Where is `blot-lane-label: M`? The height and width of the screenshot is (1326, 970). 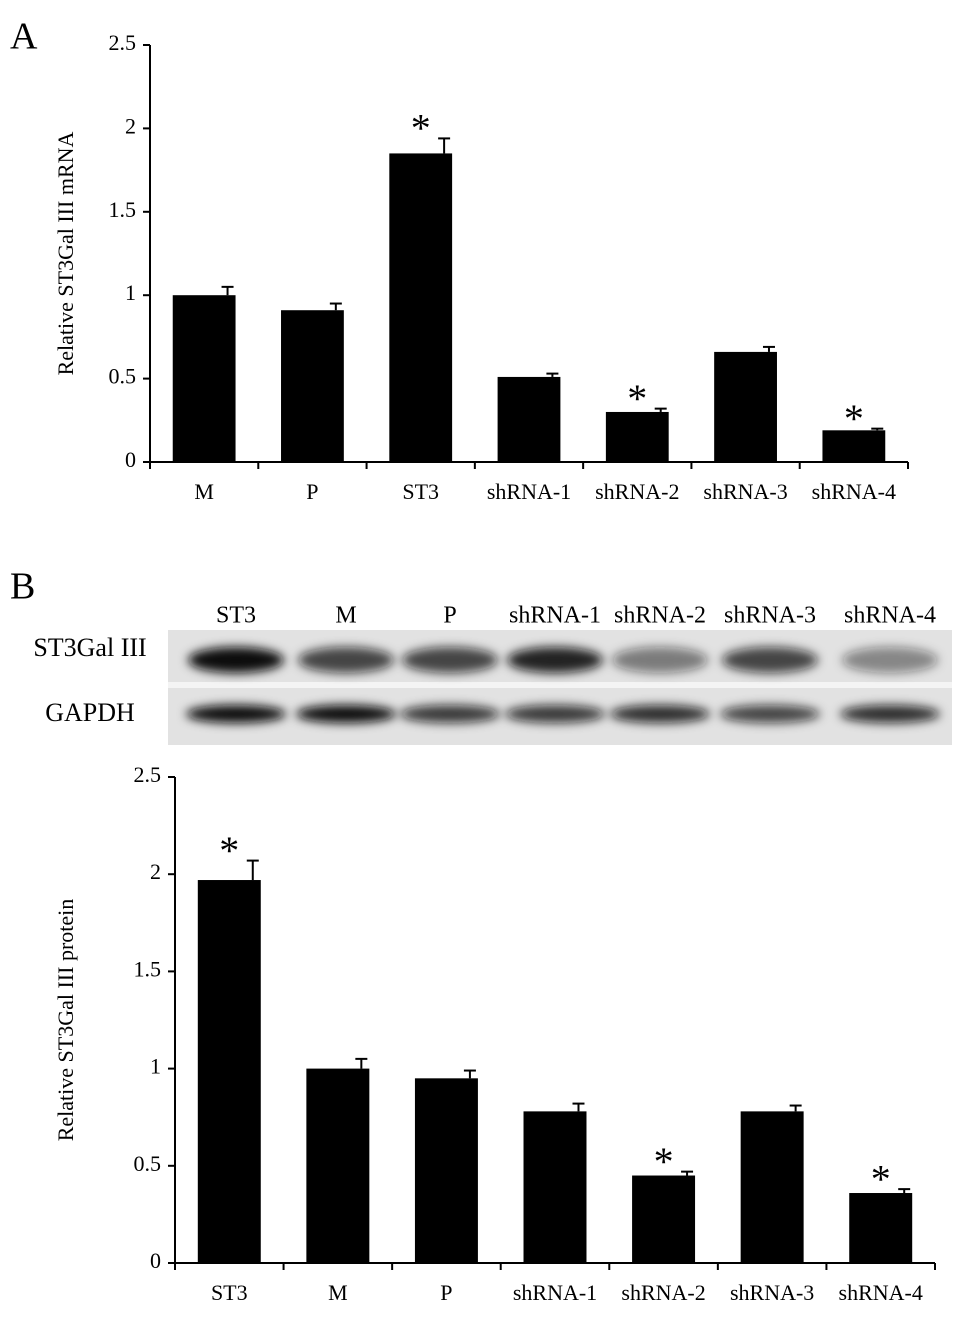 blot-lane-label: M is located at coordinates (345, 616).